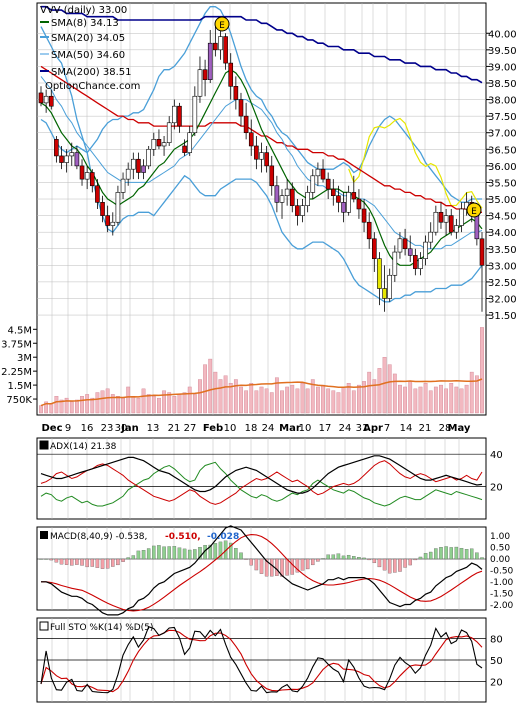 The image size is (526, 706). What do you see at coordinates (502, 595) in the screenshot?
I see `macd-tick-label: -1.50` at bounding box center [502, 595].